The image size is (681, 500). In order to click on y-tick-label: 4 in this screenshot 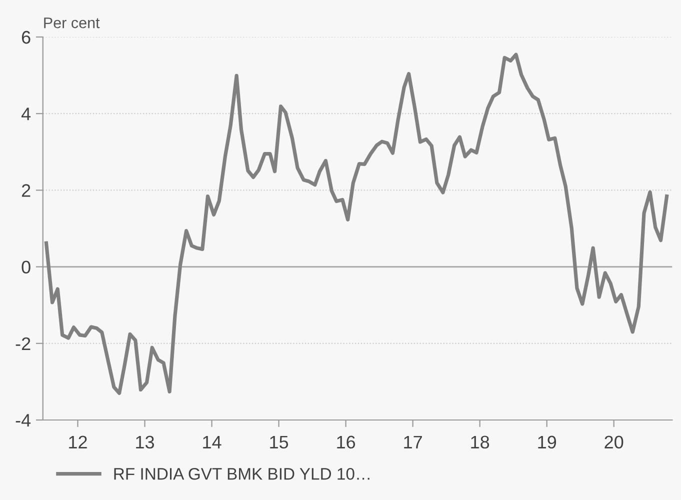, I will do `click(26, 114)`.